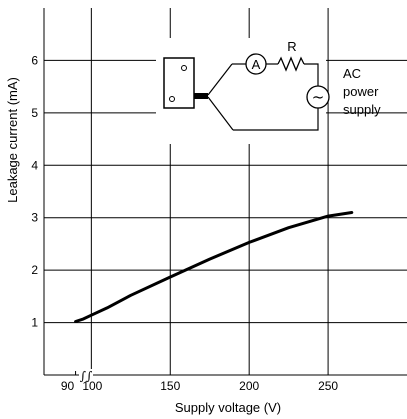 The width and height of the screenshot is (407, 419). I want to click on resistor-label: R, so click(291, 46).